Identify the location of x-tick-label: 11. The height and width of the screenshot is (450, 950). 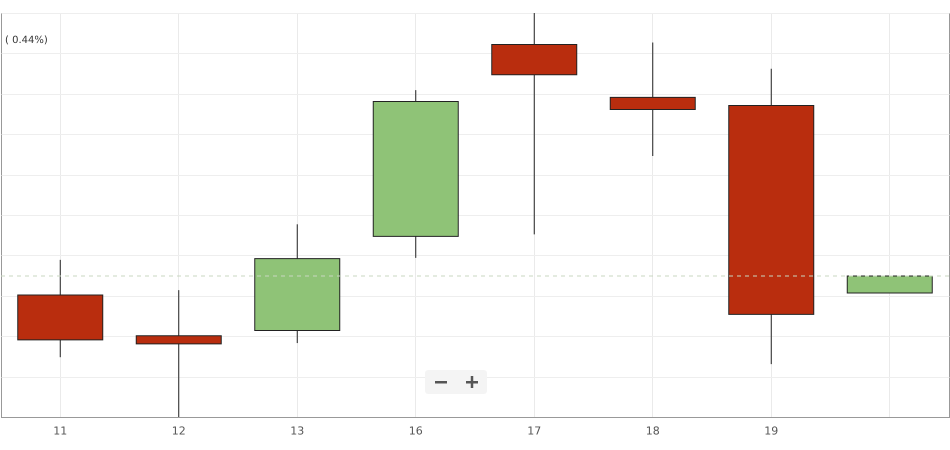
(60, 431).